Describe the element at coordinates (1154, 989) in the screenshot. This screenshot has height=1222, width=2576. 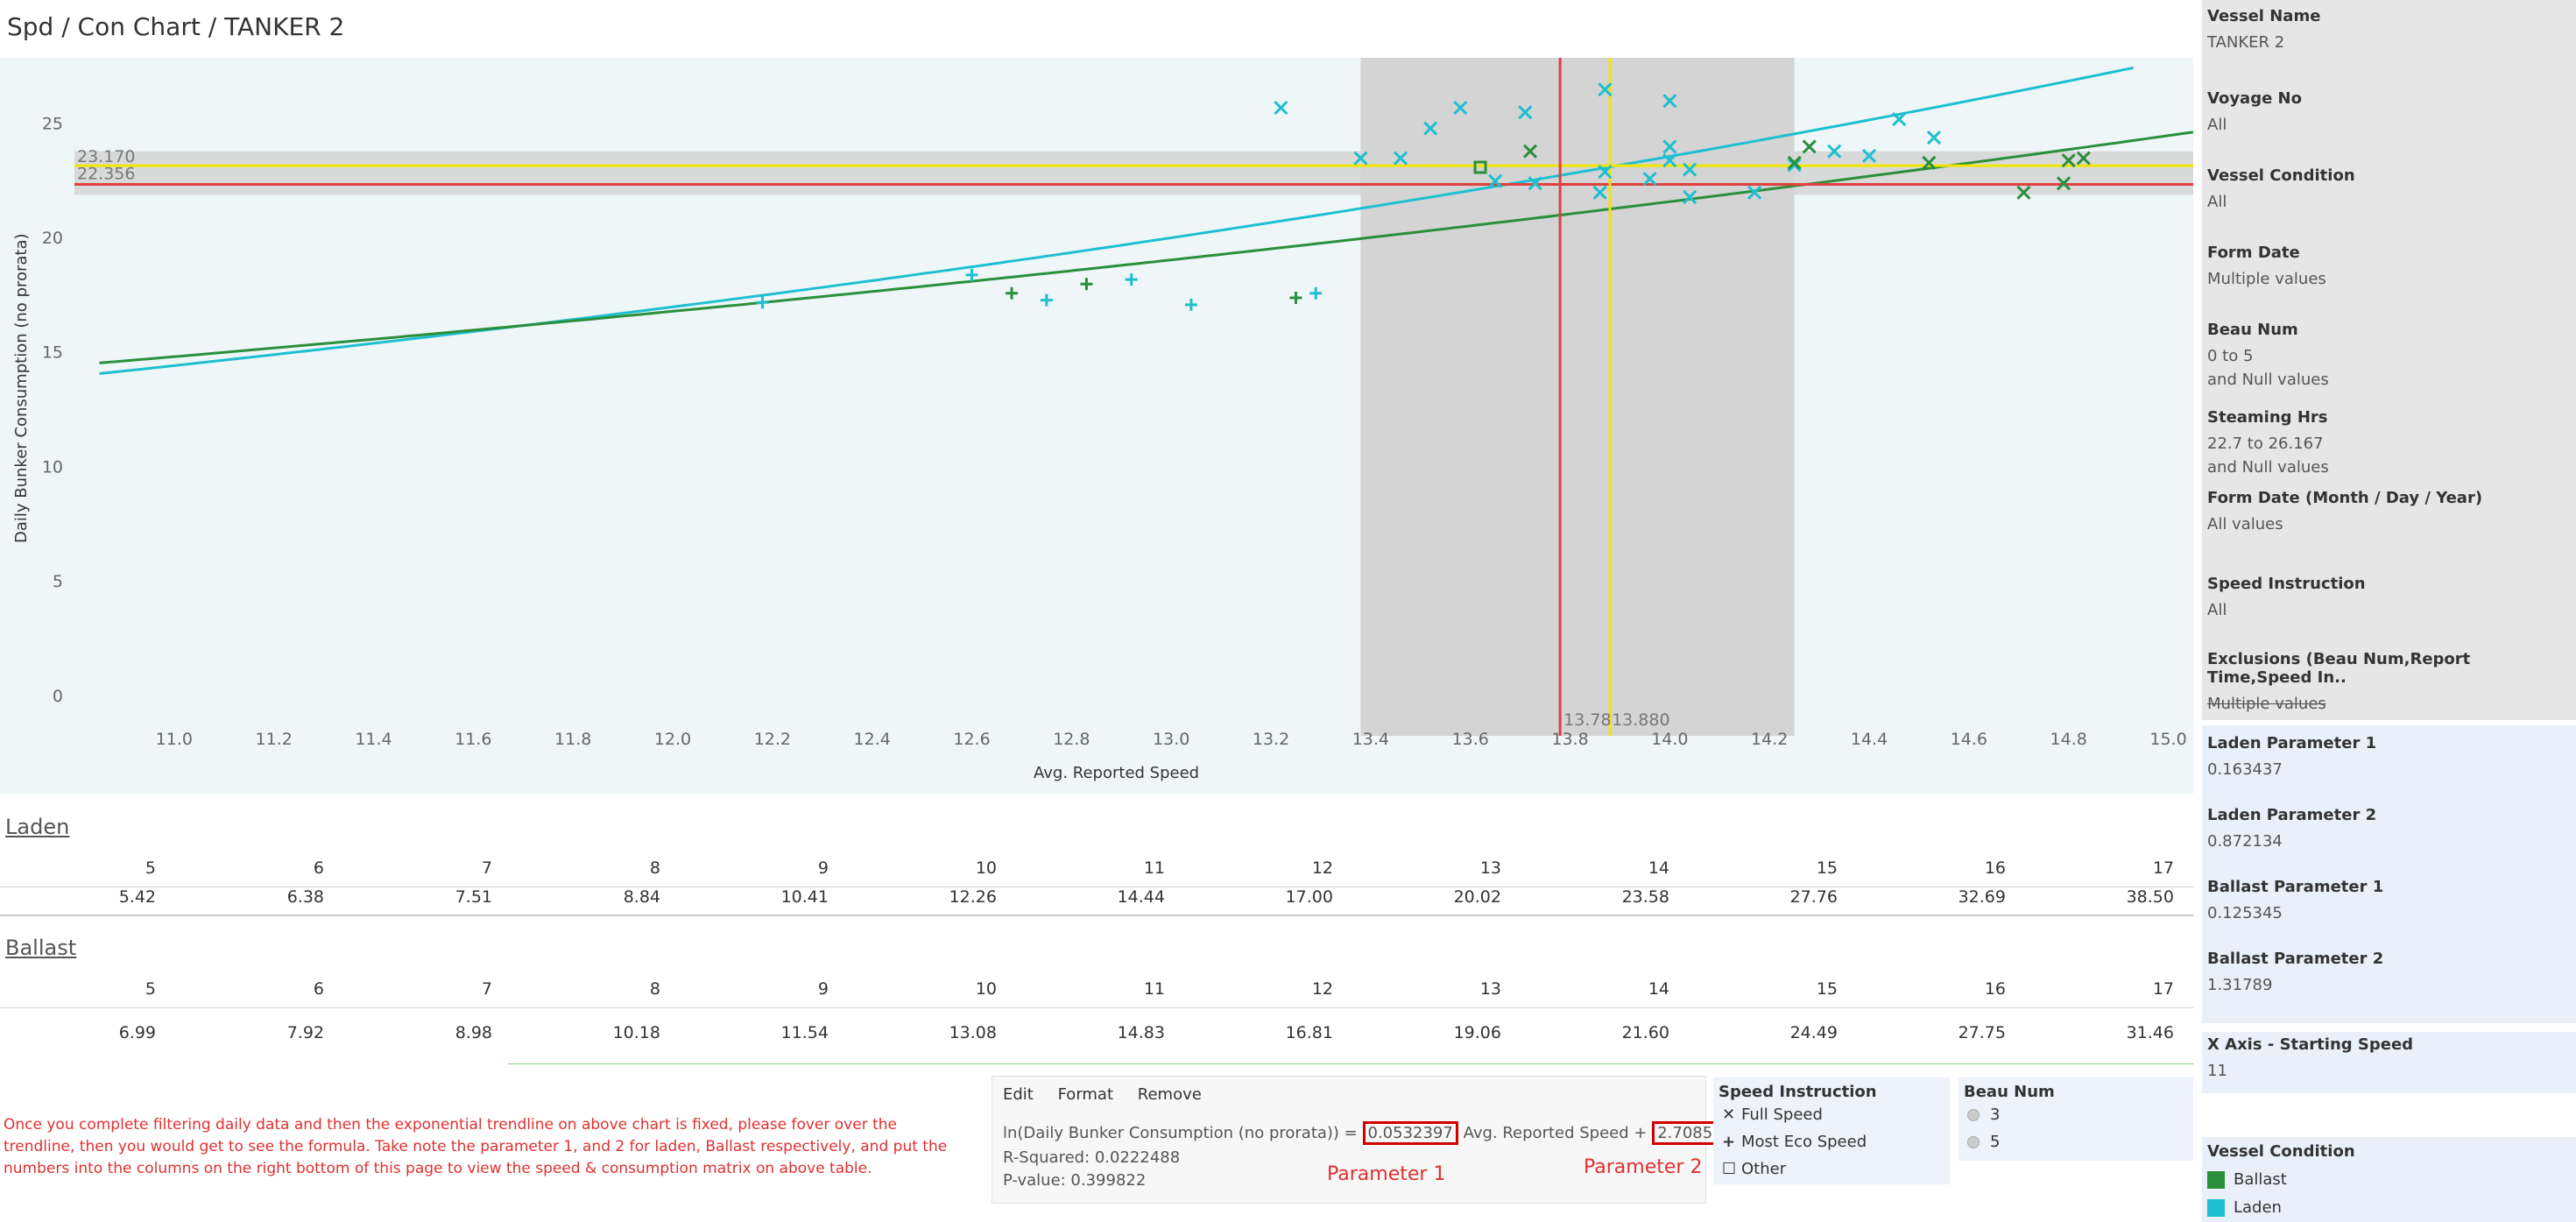
I see `ballast-speed-cell: 11` at that location.